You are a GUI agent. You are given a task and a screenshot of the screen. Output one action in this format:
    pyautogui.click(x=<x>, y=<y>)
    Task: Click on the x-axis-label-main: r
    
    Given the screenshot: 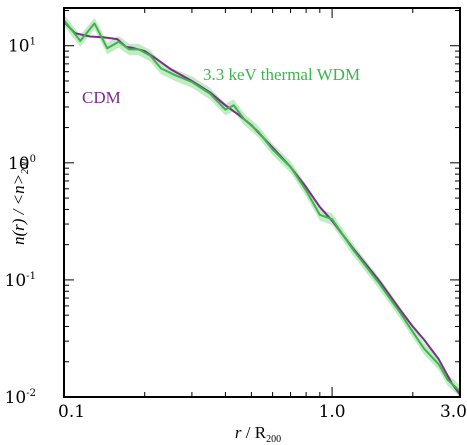 What is the action you would take?
    pyautogui.click(x=238, y=432)
    